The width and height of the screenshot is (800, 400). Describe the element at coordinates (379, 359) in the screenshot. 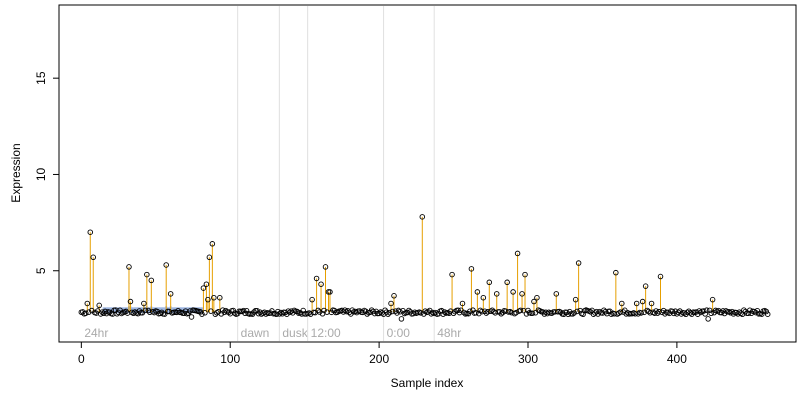

I see `x-tick-label: 200` at that location.